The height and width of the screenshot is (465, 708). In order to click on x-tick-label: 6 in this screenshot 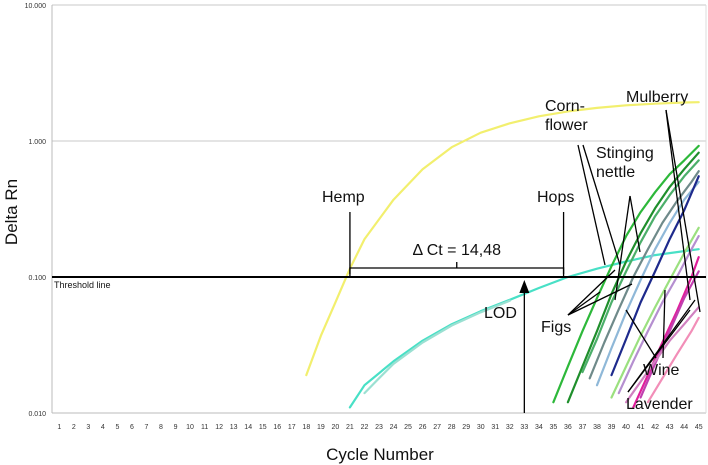, I will do `click(132, 427)`.